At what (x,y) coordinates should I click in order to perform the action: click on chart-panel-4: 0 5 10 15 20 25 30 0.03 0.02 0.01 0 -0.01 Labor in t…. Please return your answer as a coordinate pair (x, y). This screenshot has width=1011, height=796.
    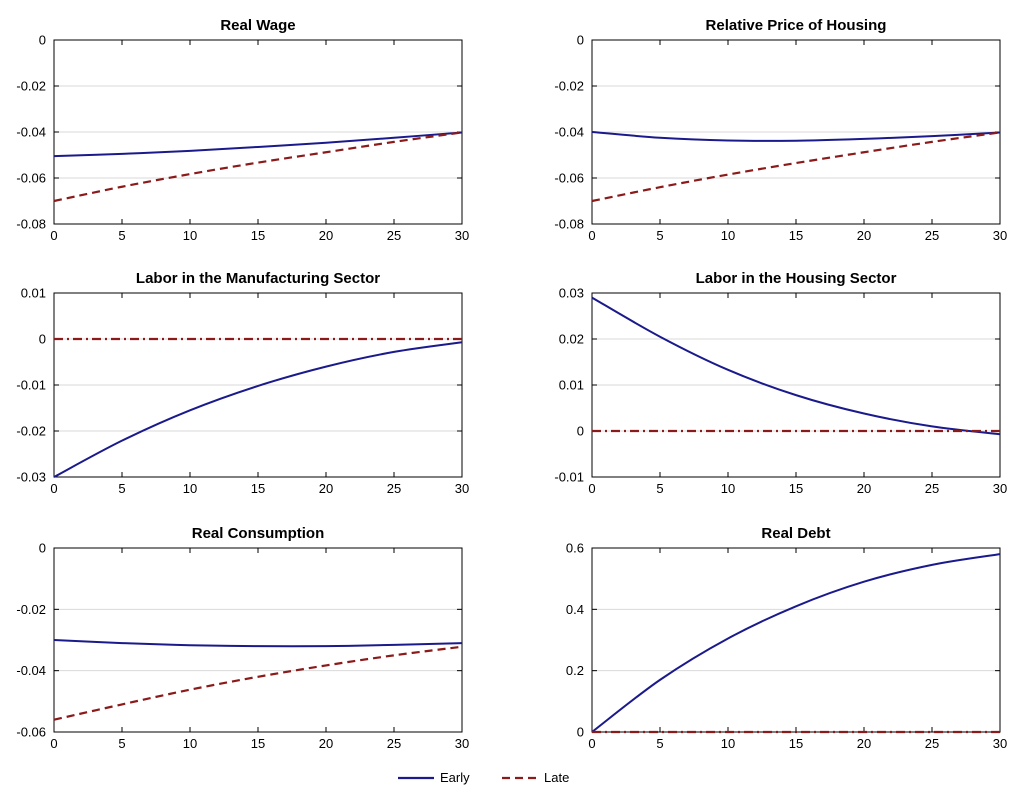
    Looking at the image, I should click on (780, 383).